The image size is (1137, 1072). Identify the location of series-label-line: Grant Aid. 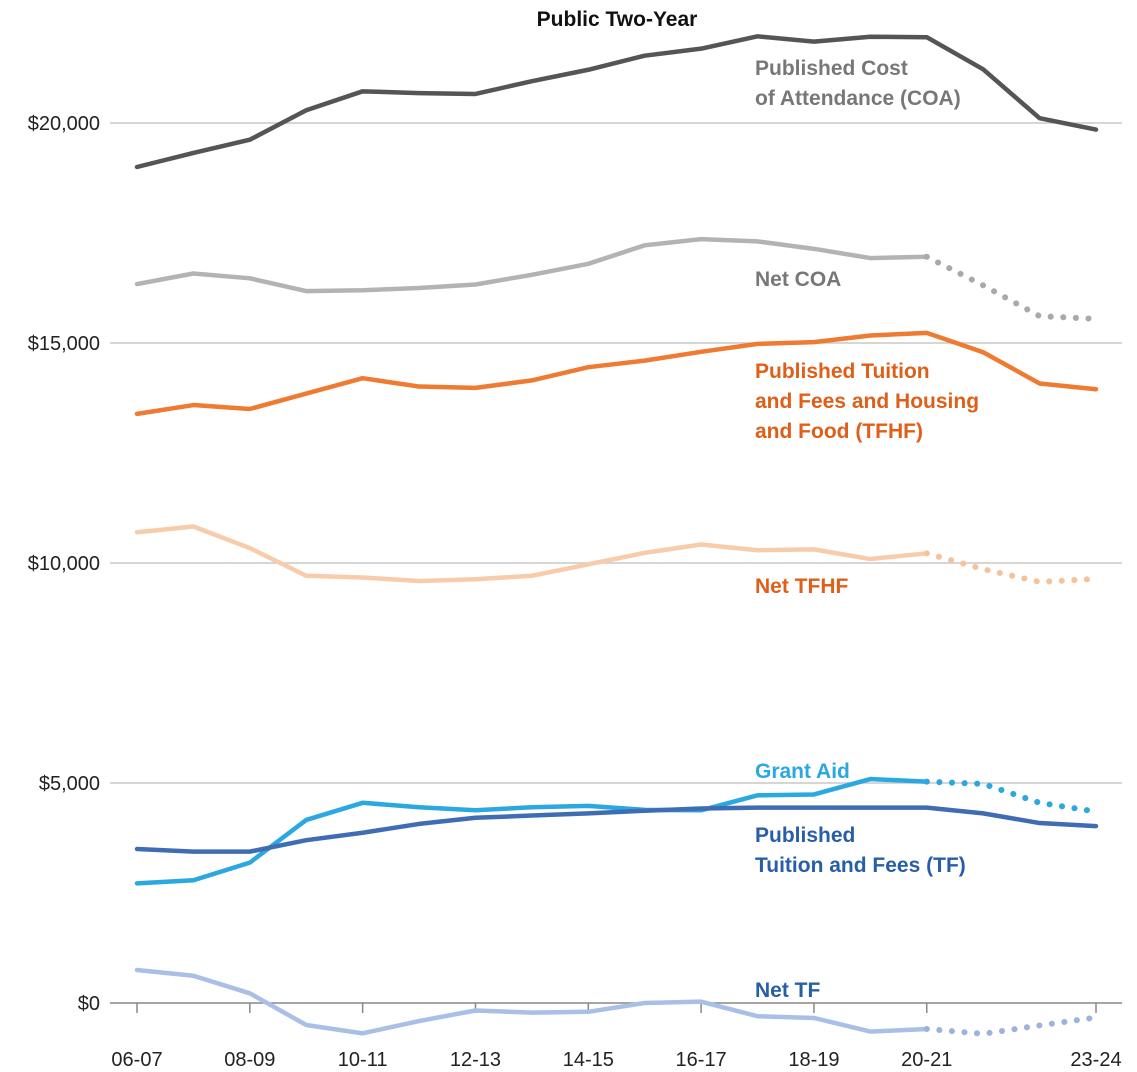
(802, 771).